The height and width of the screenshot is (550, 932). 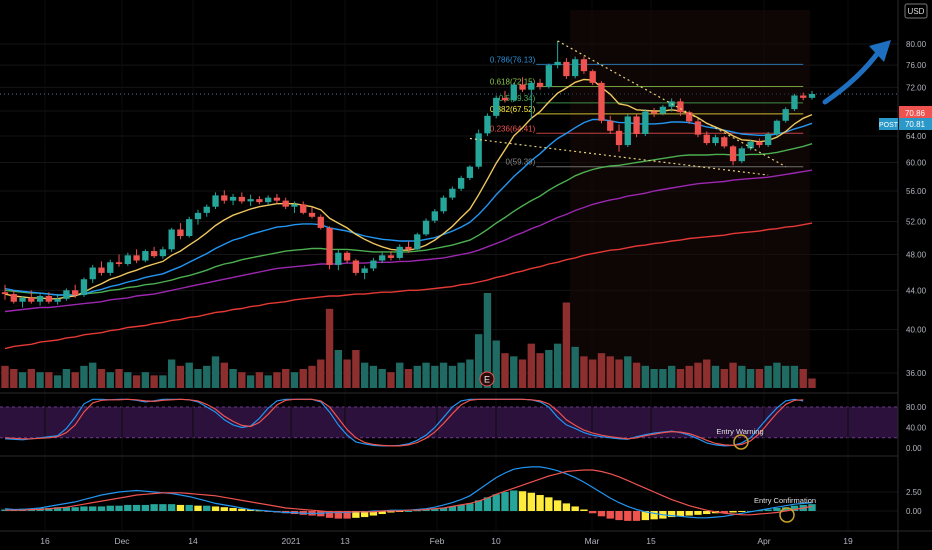 I want to click on falling-wedge-lines, so click(x=627, y=108).